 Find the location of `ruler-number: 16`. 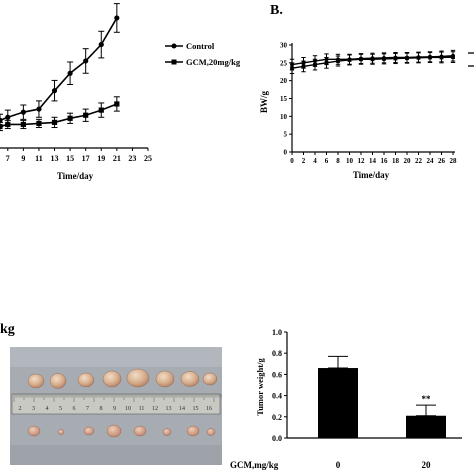

ruler-number: 16 is located at coordinates (209, 409).